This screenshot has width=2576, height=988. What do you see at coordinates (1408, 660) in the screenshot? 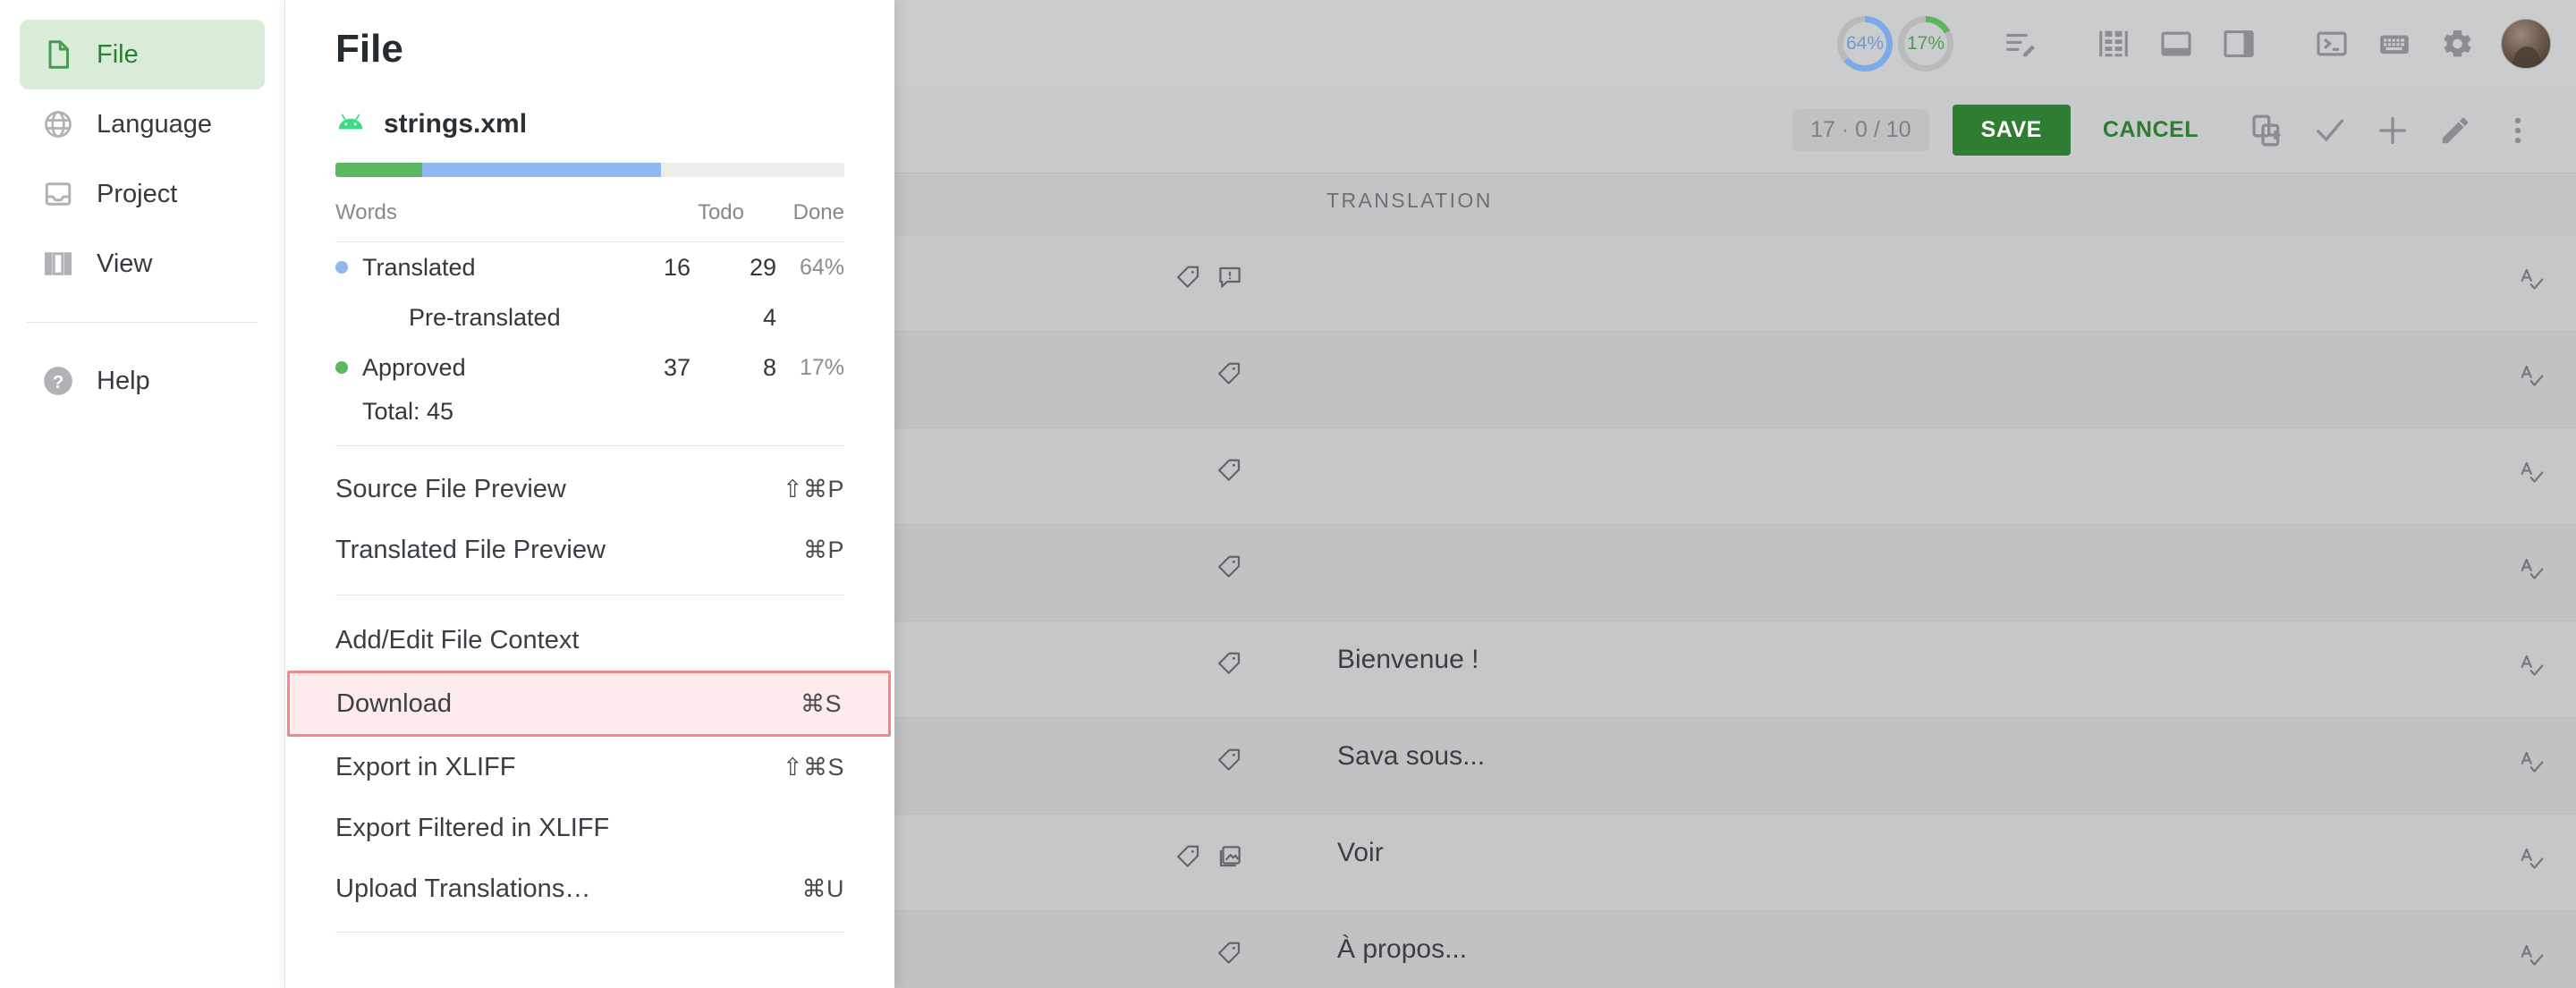
I see `translation-cell: Bienvenue !` at bounding box center [1408, 660].